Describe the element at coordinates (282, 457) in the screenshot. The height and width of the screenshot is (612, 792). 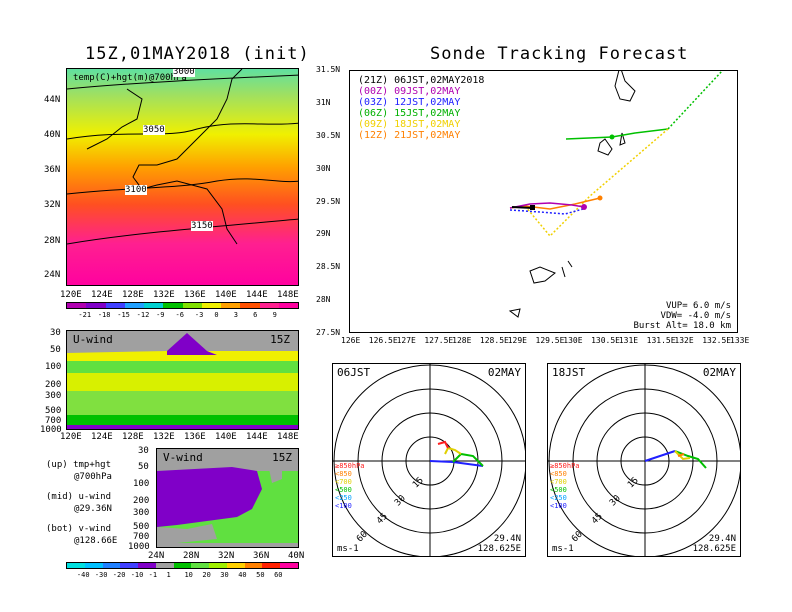
I see `v-wind-time: 15Z` at that location.